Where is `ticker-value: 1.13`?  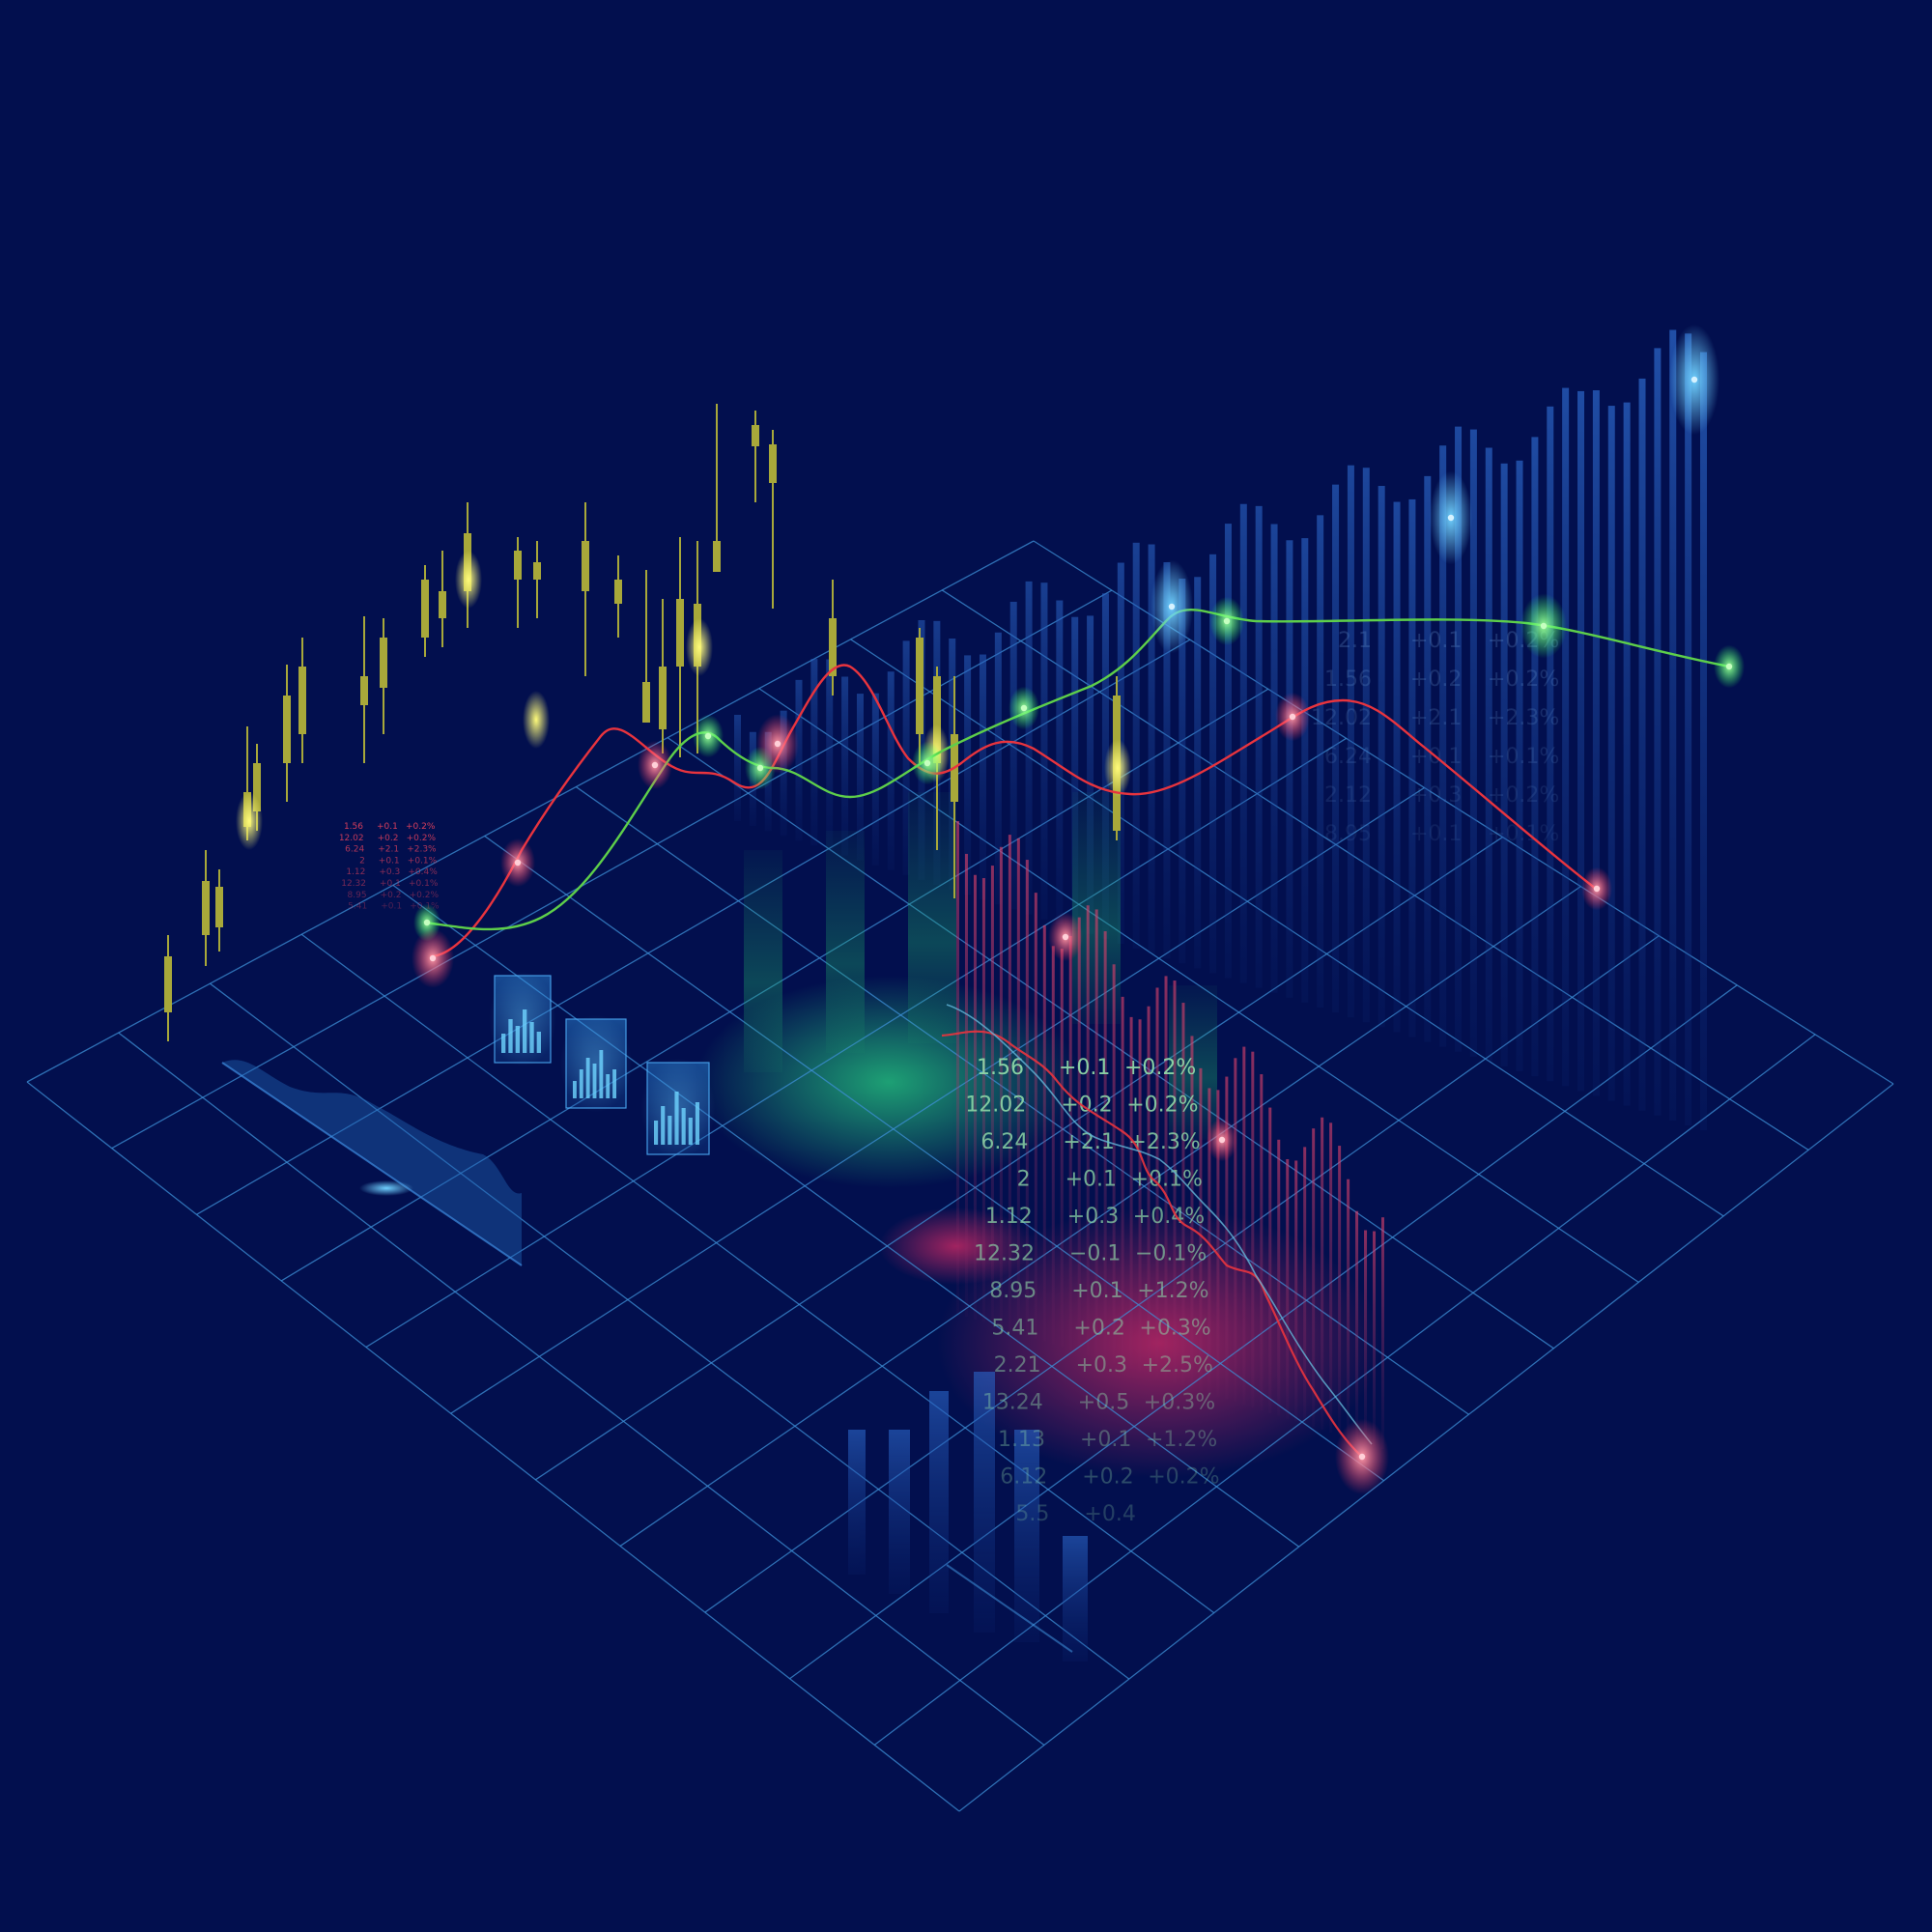 ticker-value: 1.13 is located at coordinates (1021, 1440).